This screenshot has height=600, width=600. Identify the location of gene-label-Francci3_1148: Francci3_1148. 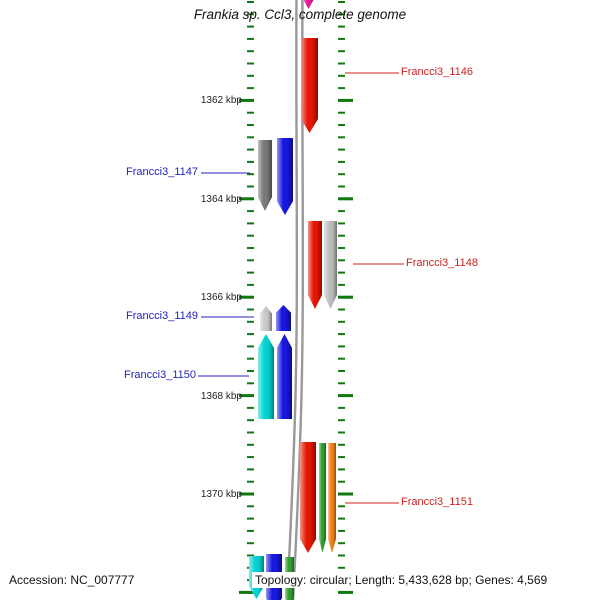
(442, 263).